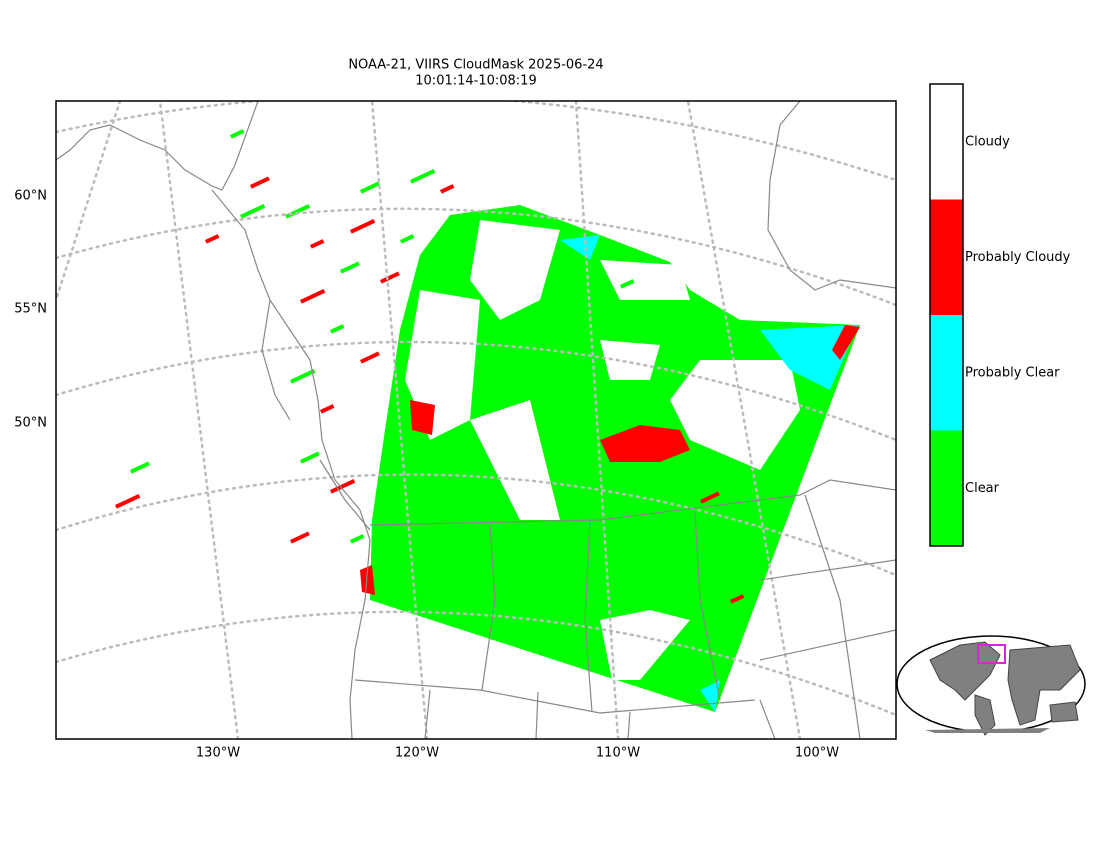  I want to click on lat-label: 55°N, so click(30, 309).